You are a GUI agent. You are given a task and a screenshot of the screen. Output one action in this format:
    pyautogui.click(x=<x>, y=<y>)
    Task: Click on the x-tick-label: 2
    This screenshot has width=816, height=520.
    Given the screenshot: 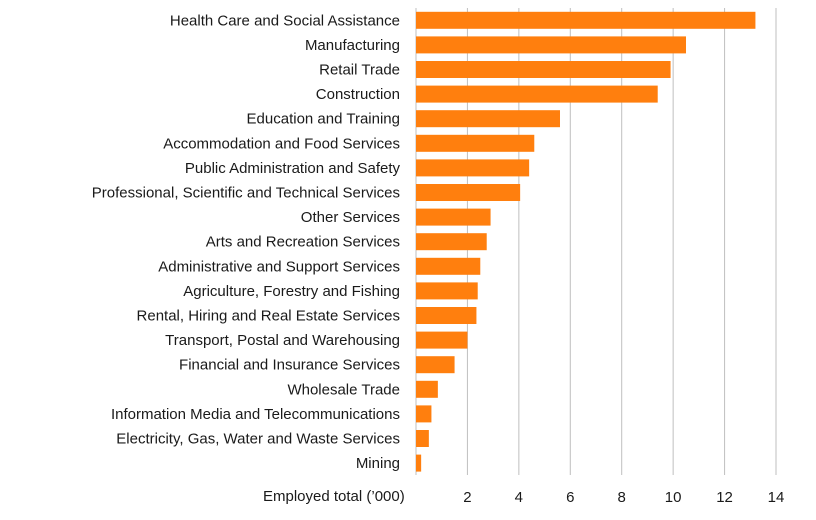 What is the action you would take?
    pyautogui.click(x=467, y=497)
    